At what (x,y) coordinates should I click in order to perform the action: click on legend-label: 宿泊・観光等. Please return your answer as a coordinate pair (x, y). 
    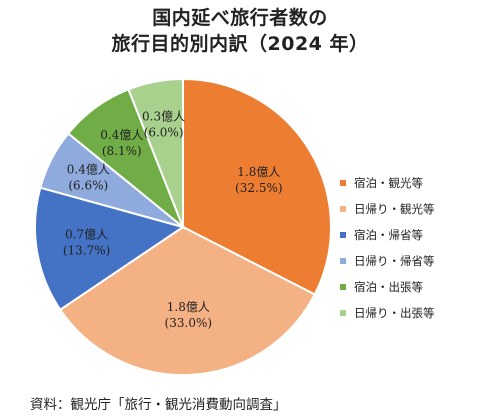
    Looking at the image, I should click on (388, 183).